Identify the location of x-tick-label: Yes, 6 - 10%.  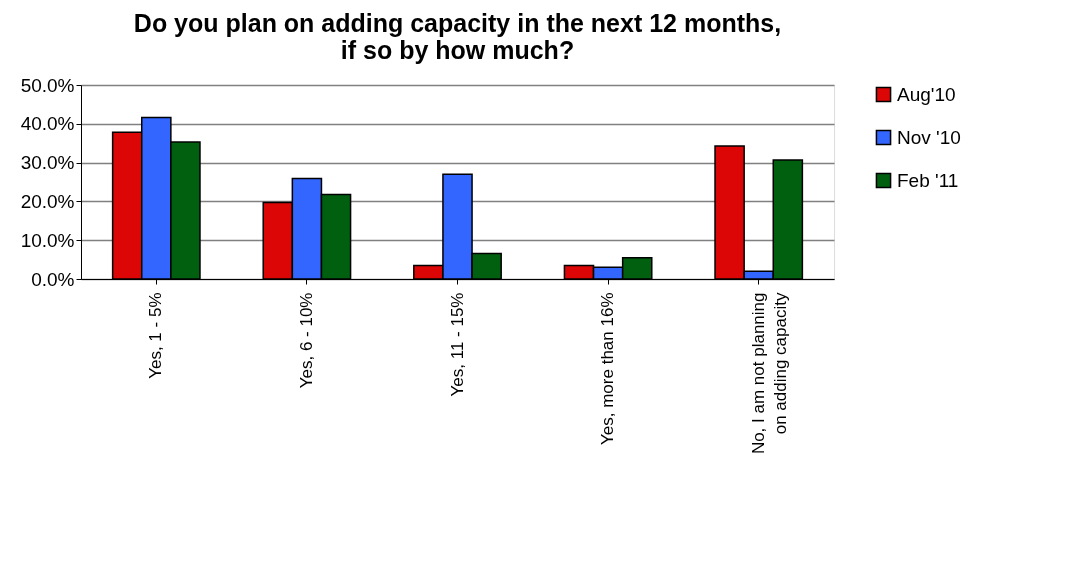
(306, 340).